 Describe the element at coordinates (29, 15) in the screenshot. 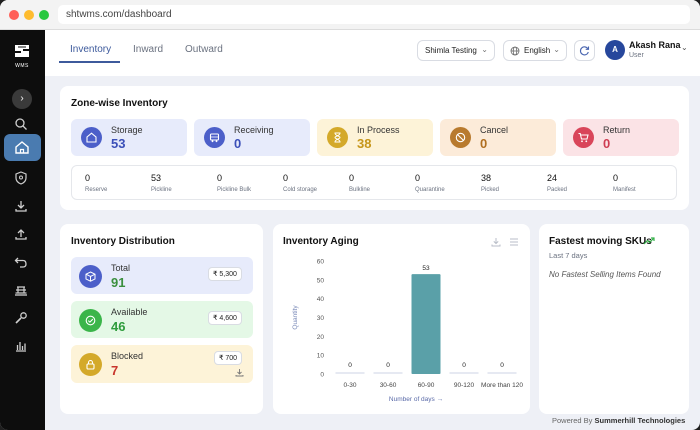

I see `minimize-window-button` at that location.